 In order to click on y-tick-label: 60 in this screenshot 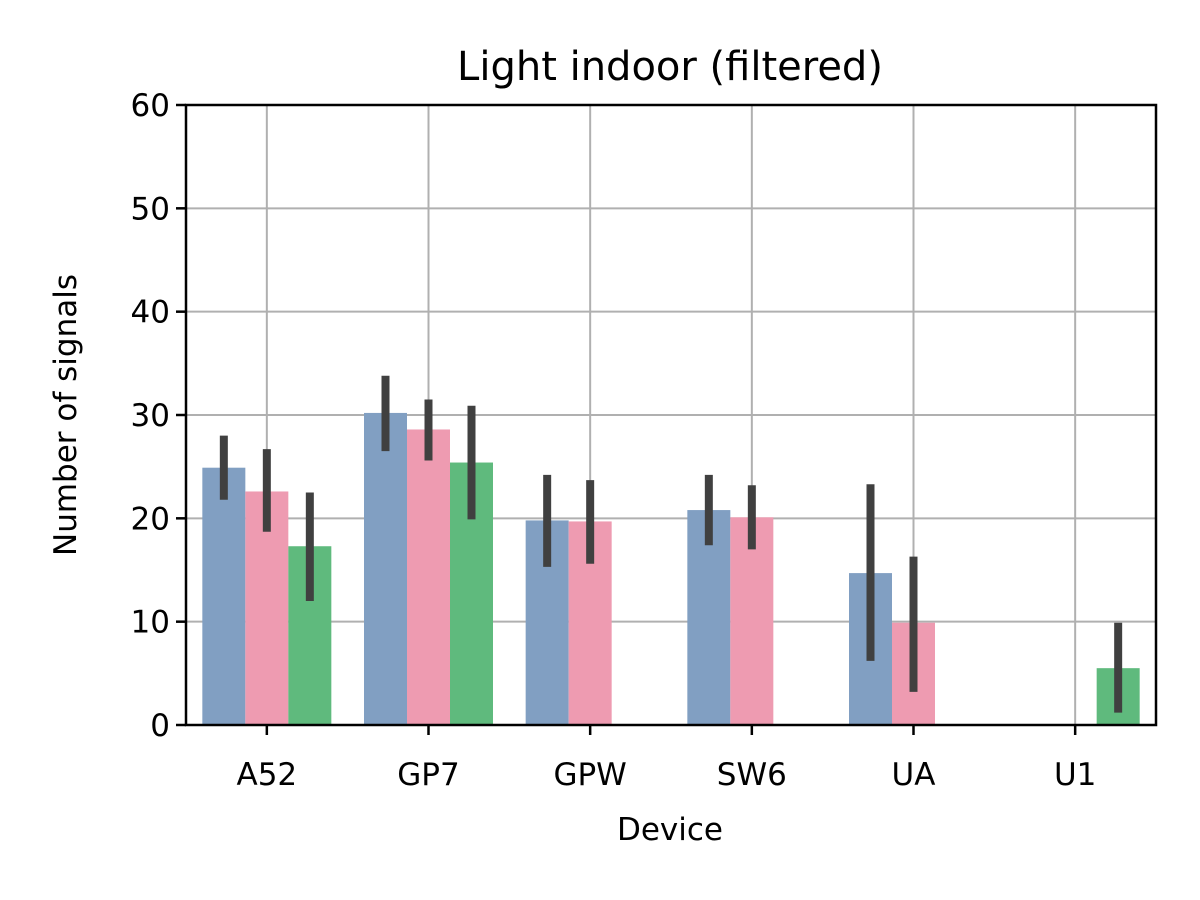, I will do `click(150, 106)`.